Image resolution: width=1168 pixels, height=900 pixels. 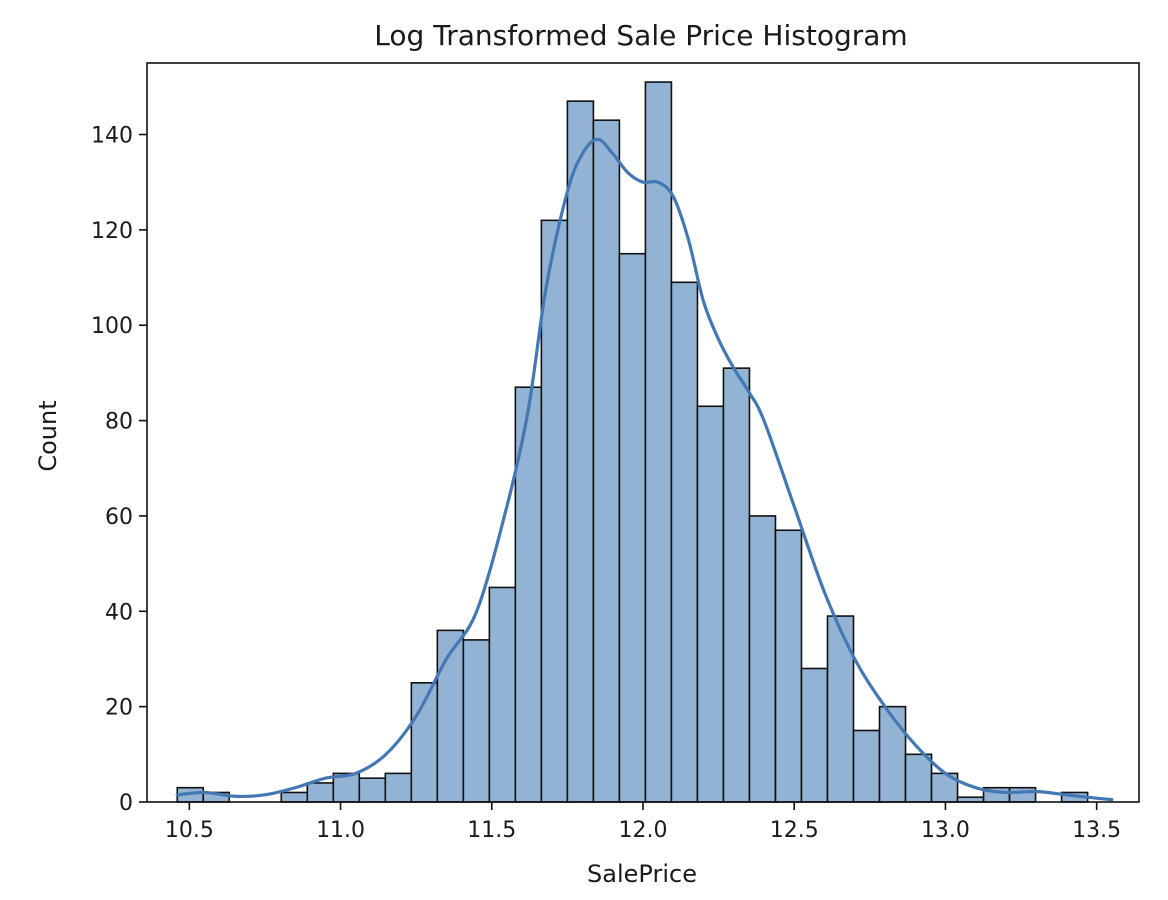 I want to click on x-tick-label: 12.5, so click(x=794, y=830).